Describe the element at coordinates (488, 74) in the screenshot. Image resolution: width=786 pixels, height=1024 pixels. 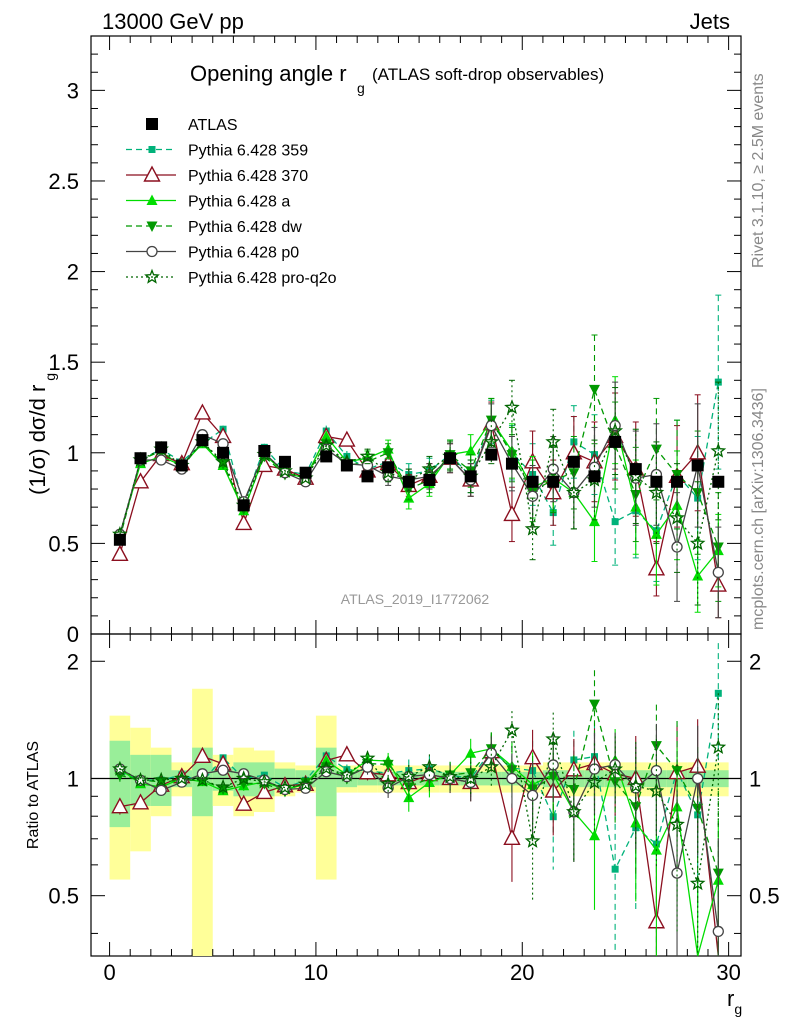
I see `main-title-extra: (ATLAS soft-drop observables)` at that location.